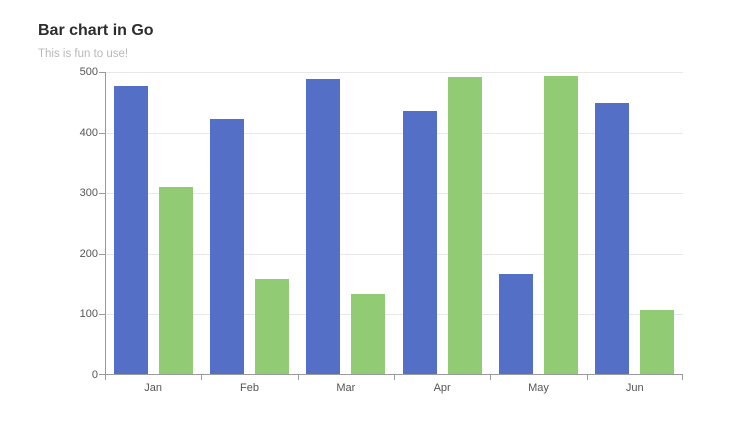  Describe the element at coordinates (657, 342) in the screenshot. I see `bar-jun-green` at that location.